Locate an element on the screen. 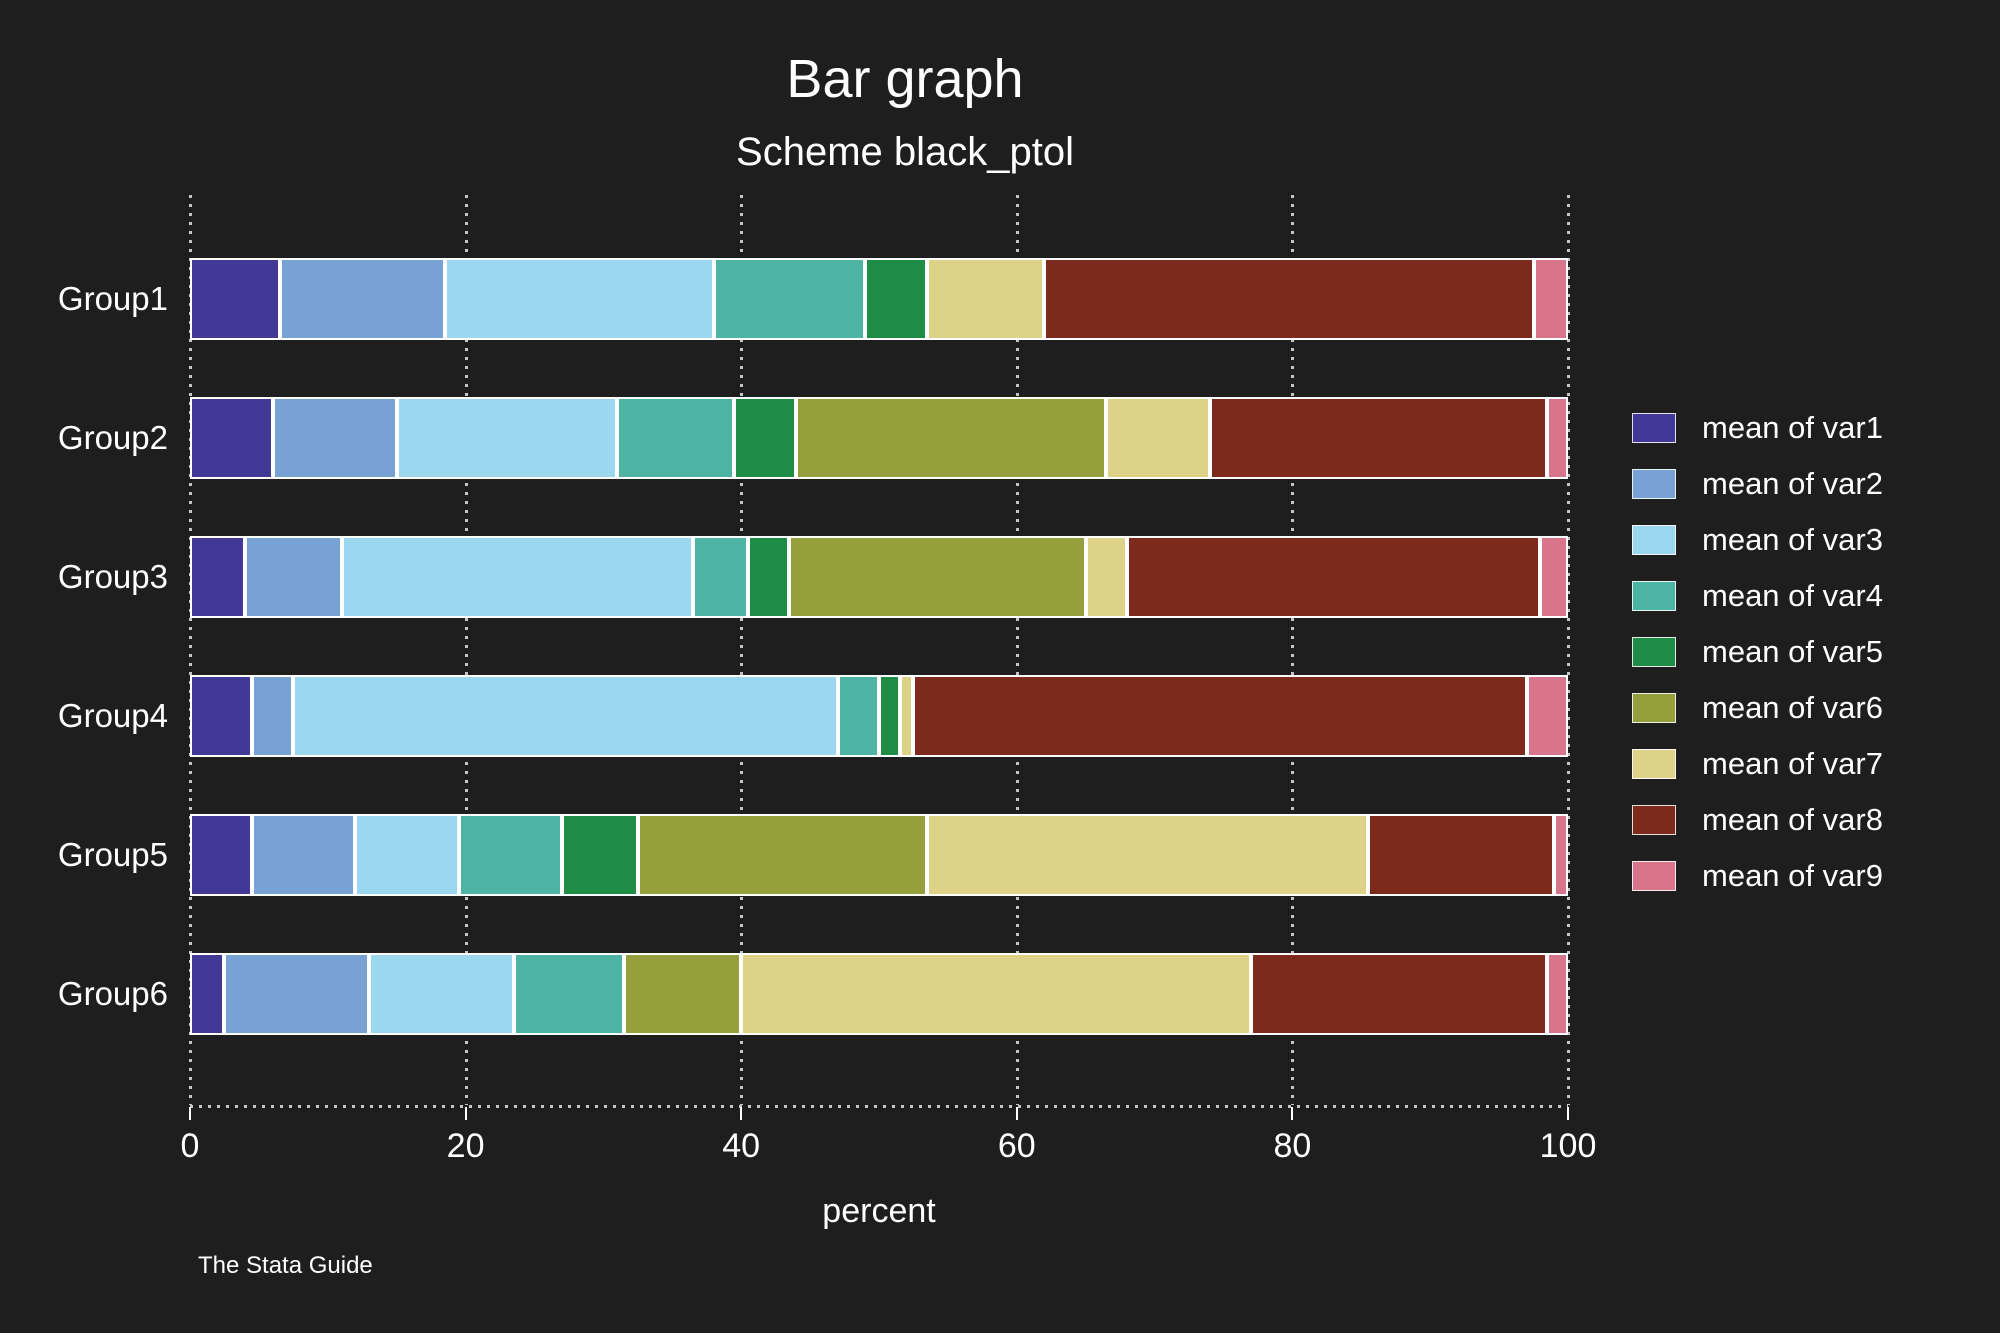 The image size is (2000, 1333). legend-label: mean of var8 is located at coordinates (1792, 819).